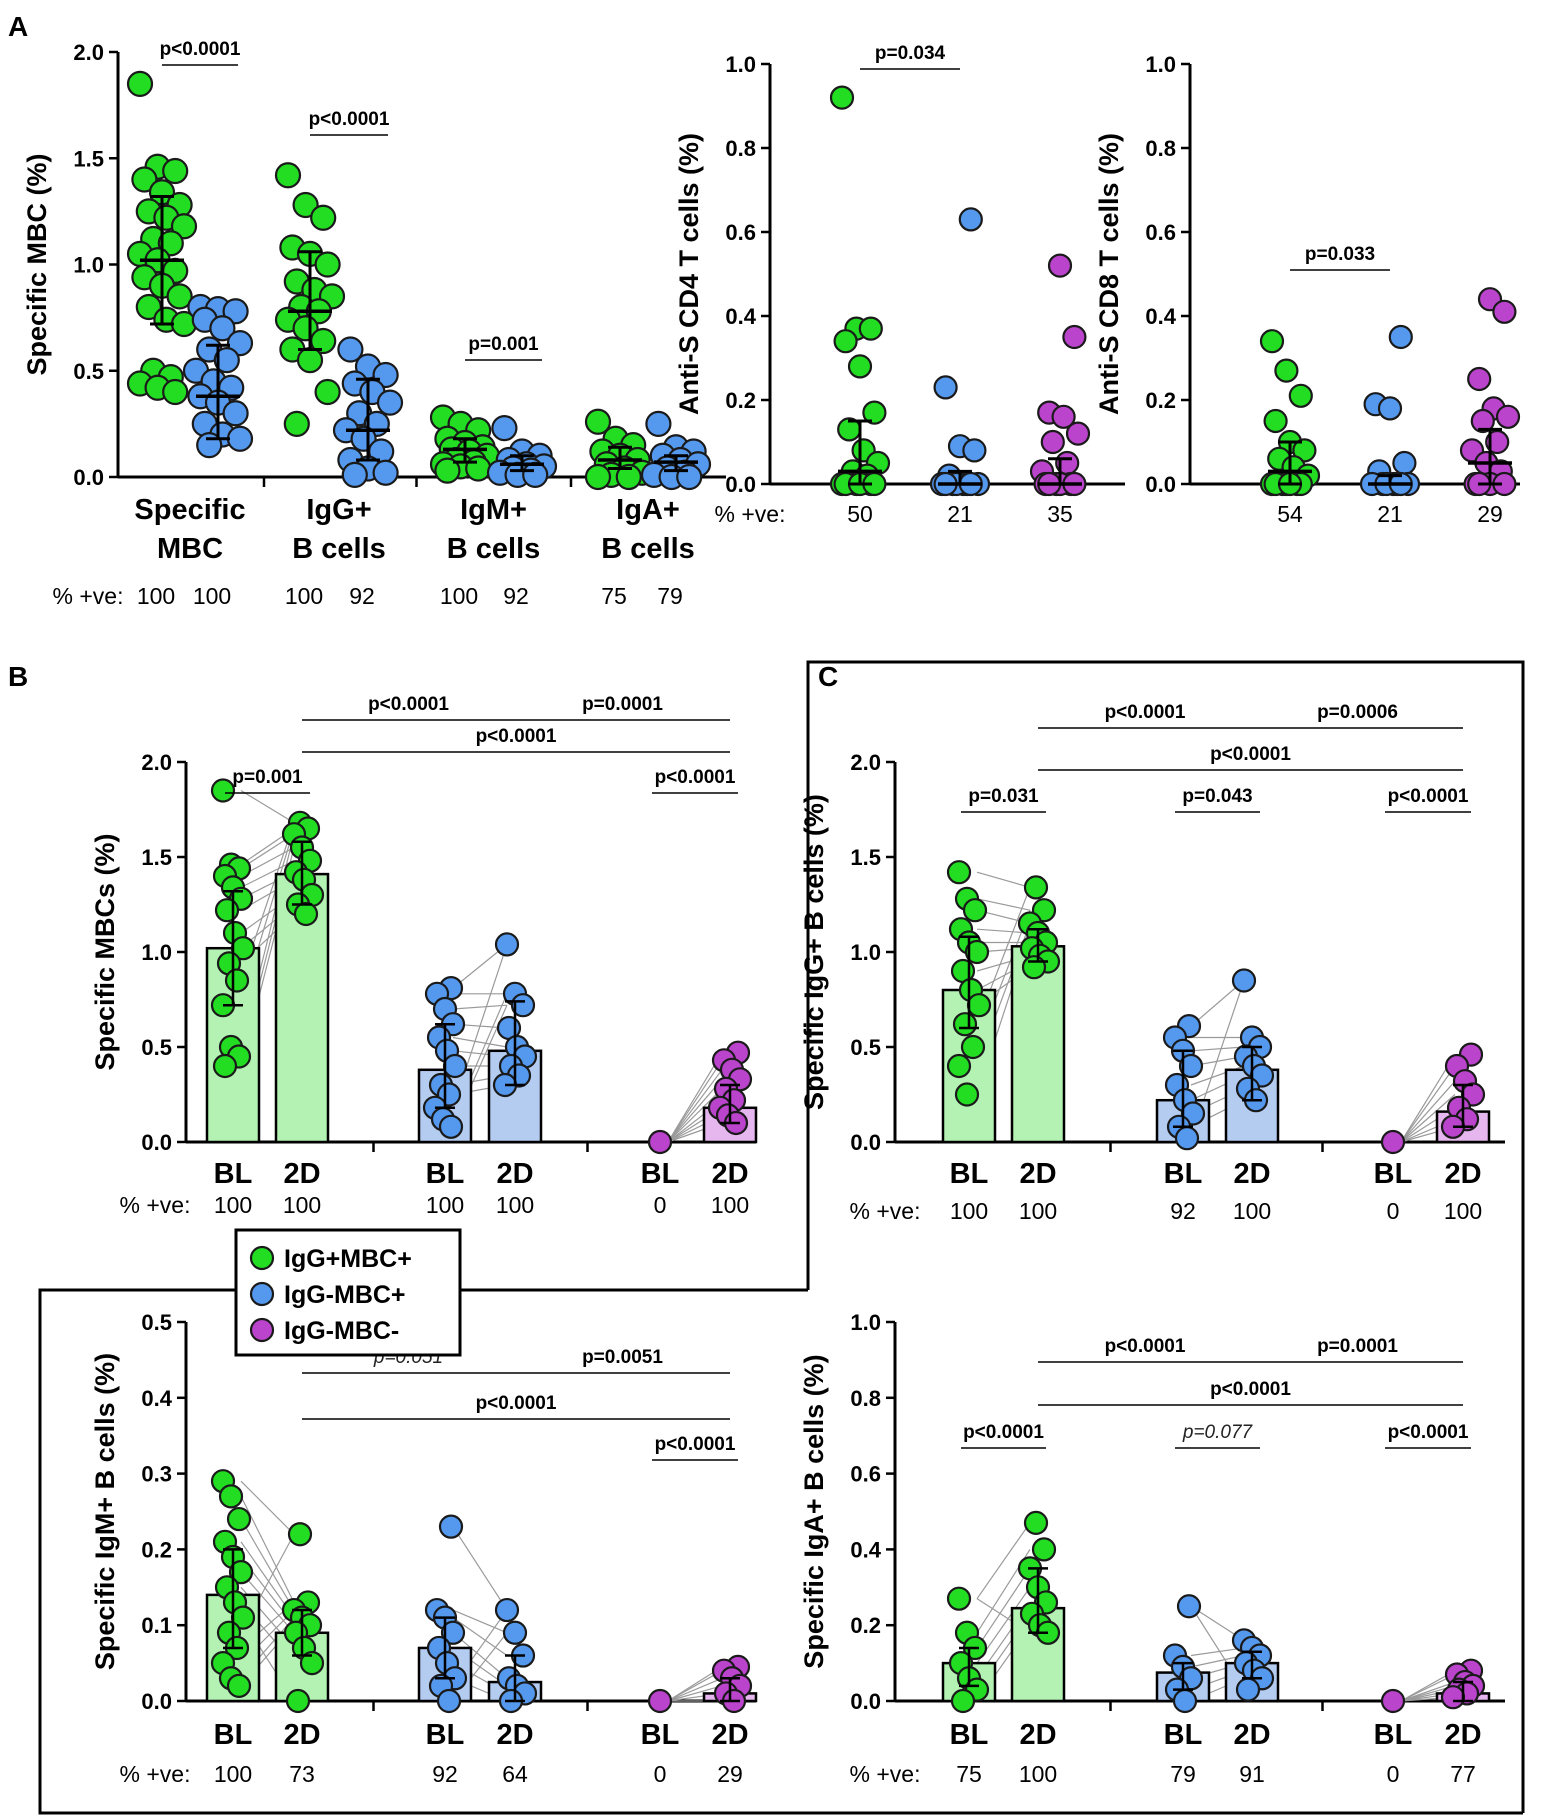  I want to click on legend: IgG+MBC+ IgG-MBC+ IgG-MBC-, so click(348, 1292).